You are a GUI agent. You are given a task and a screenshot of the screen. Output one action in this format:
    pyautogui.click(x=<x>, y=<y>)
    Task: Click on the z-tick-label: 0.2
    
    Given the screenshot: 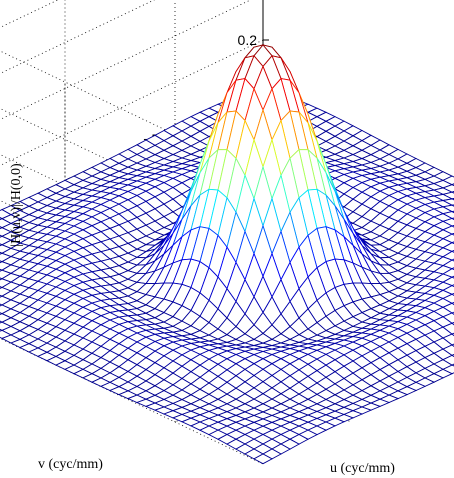 What is the action you would take?
    pyautogui.click(x=248, y=40)
    